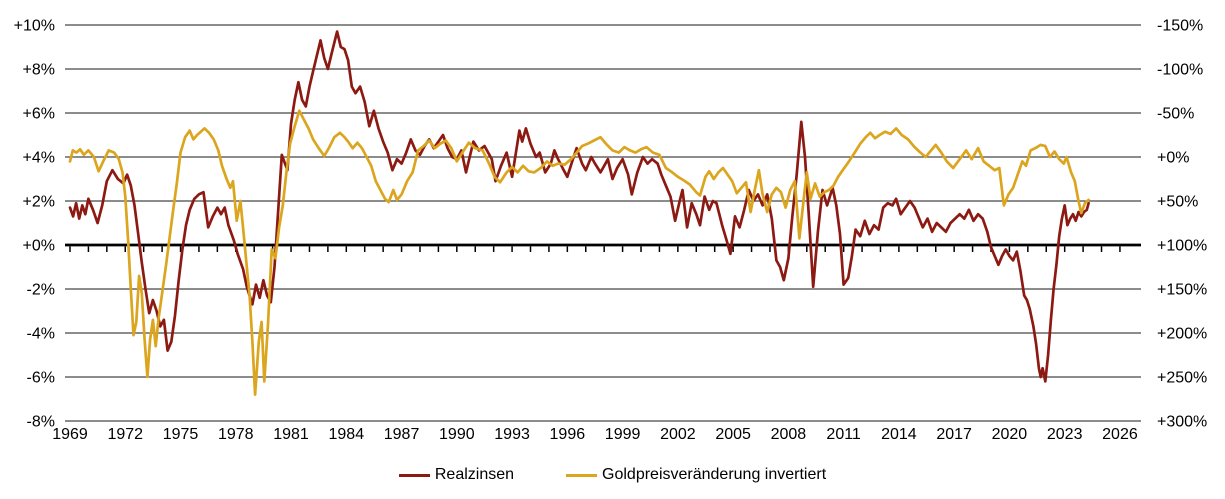  I want to click on y-axis-label-left: +8%, so click(39, 70).